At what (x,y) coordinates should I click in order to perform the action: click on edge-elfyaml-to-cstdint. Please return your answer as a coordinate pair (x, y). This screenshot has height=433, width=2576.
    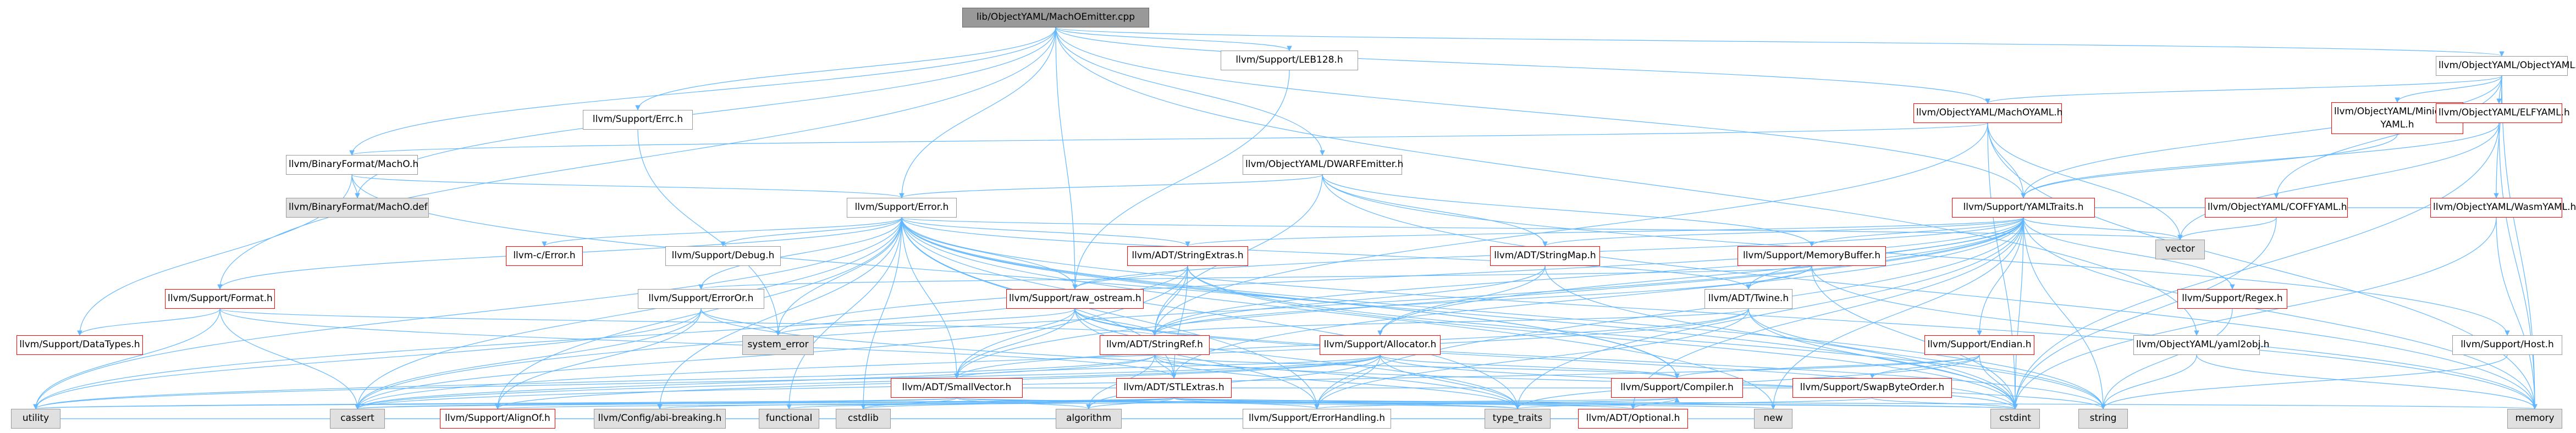
    Looking at the image, I should click on (2256, 266).